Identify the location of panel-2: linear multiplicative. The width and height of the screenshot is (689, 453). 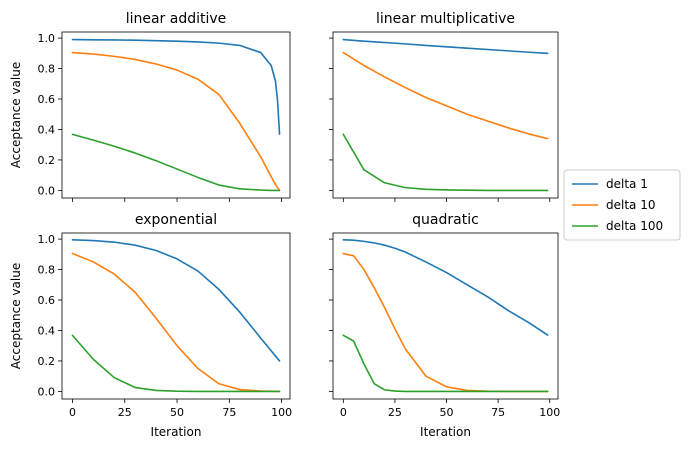
(444, 106).